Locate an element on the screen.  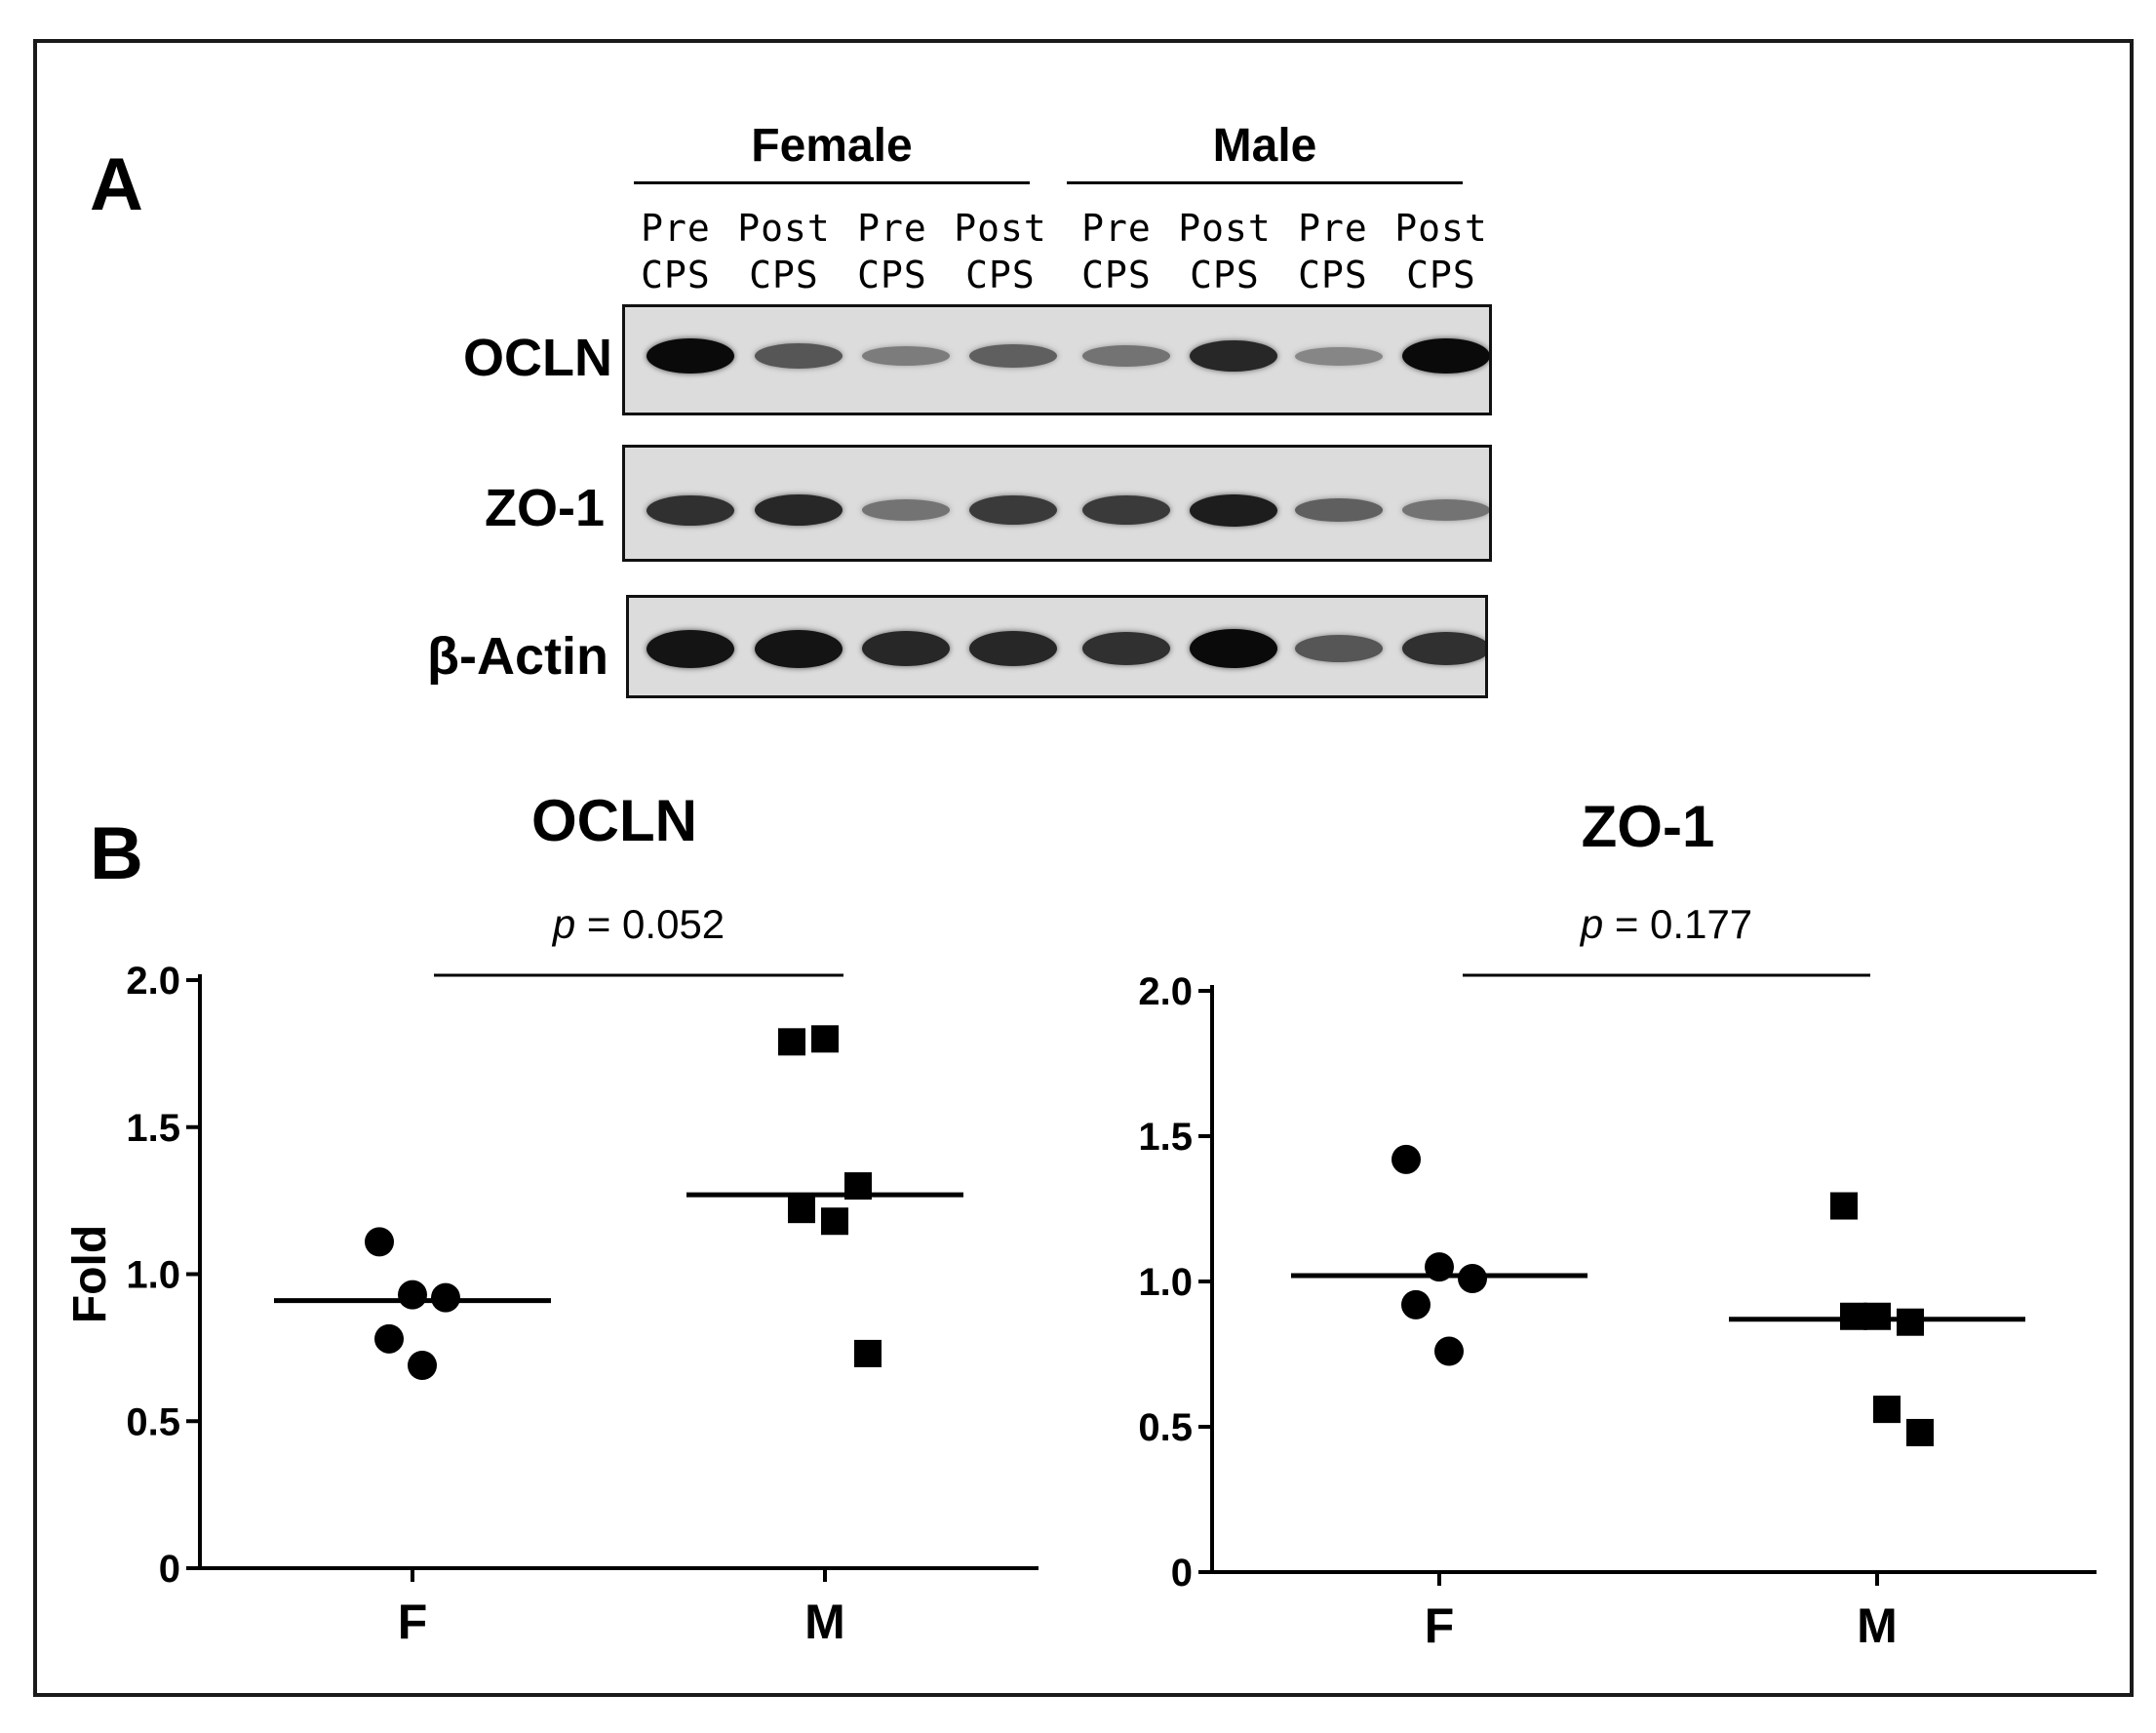
blot-label-beta-actin: β-Actin is located at coordinates (517, 656).